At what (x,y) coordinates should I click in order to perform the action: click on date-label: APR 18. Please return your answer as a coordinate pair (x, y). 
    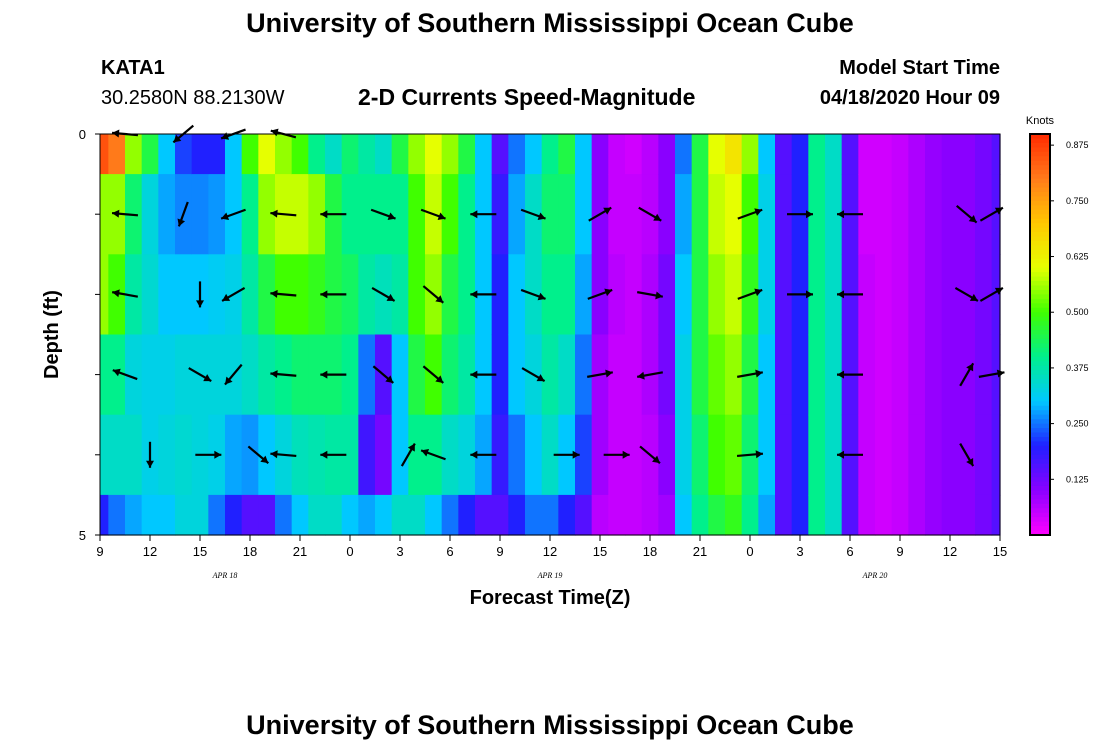
    Looking at the image, I should click on (225, 575).